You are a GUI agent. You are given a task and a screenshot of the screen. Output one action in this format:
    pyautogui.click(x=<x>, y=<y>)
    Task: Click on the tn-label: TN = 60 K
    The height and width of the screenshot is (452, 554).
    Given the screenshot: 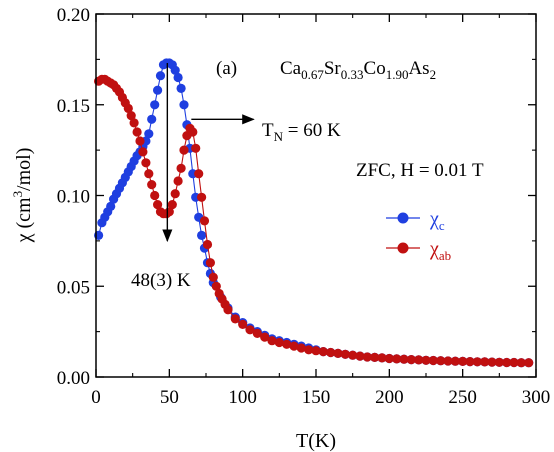 What is the action you would take?
    pyautogui.click(x=301, y=132)
    